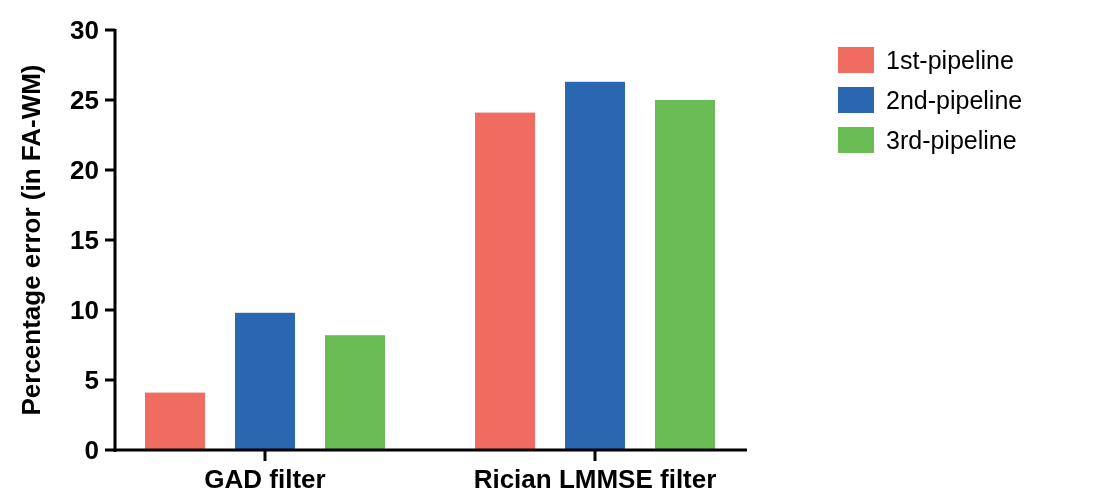 The width and height of the screenshot is (1118, 497). I want to click on x-tick-label: Rician LMMSE filter, so click(595, 479).